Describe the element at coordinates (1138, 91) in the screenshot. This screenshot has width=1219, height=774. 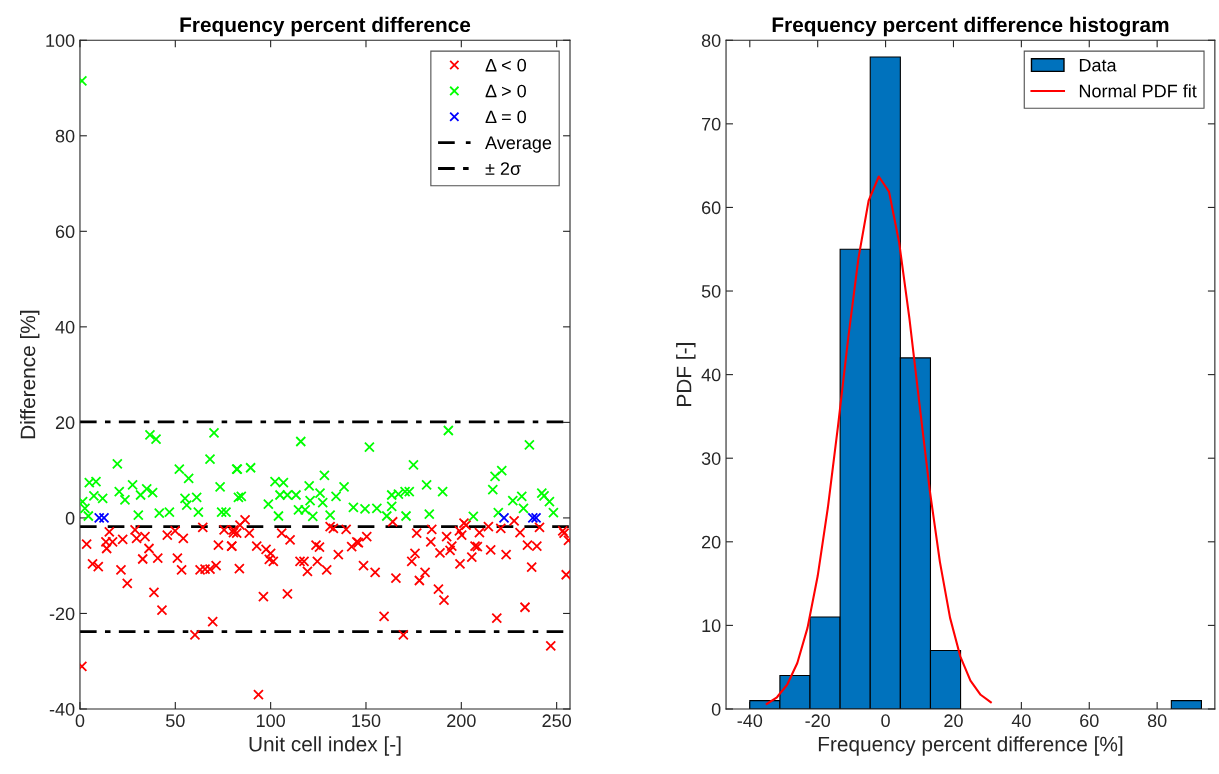
I see `legend-label: Normal PDF fit` at that location.